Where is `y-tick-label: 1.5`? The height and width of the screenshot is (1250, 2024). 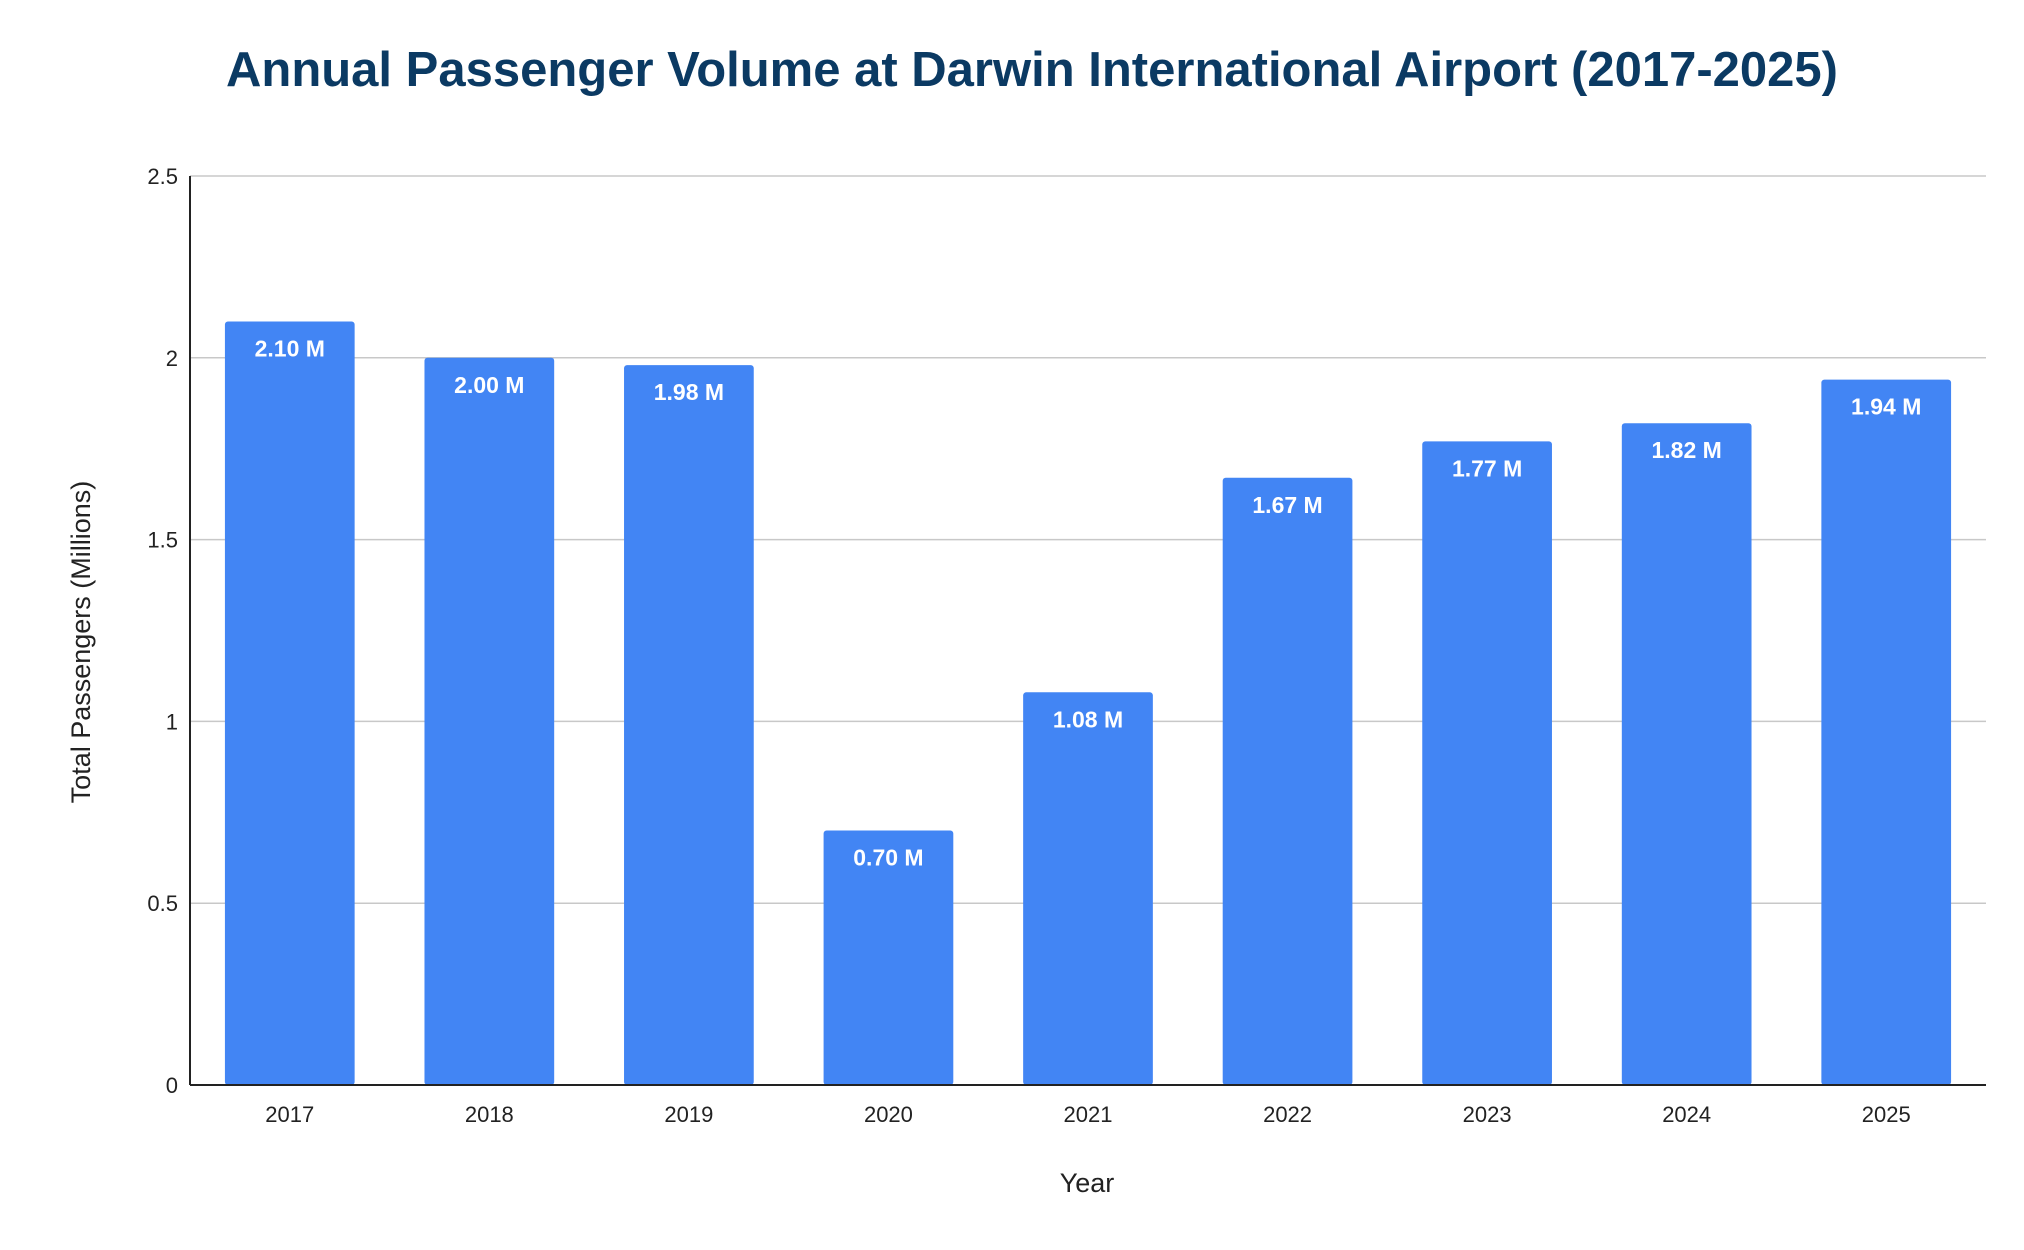
y-tick-label: 1.5 is located at coordinates (162, 540).